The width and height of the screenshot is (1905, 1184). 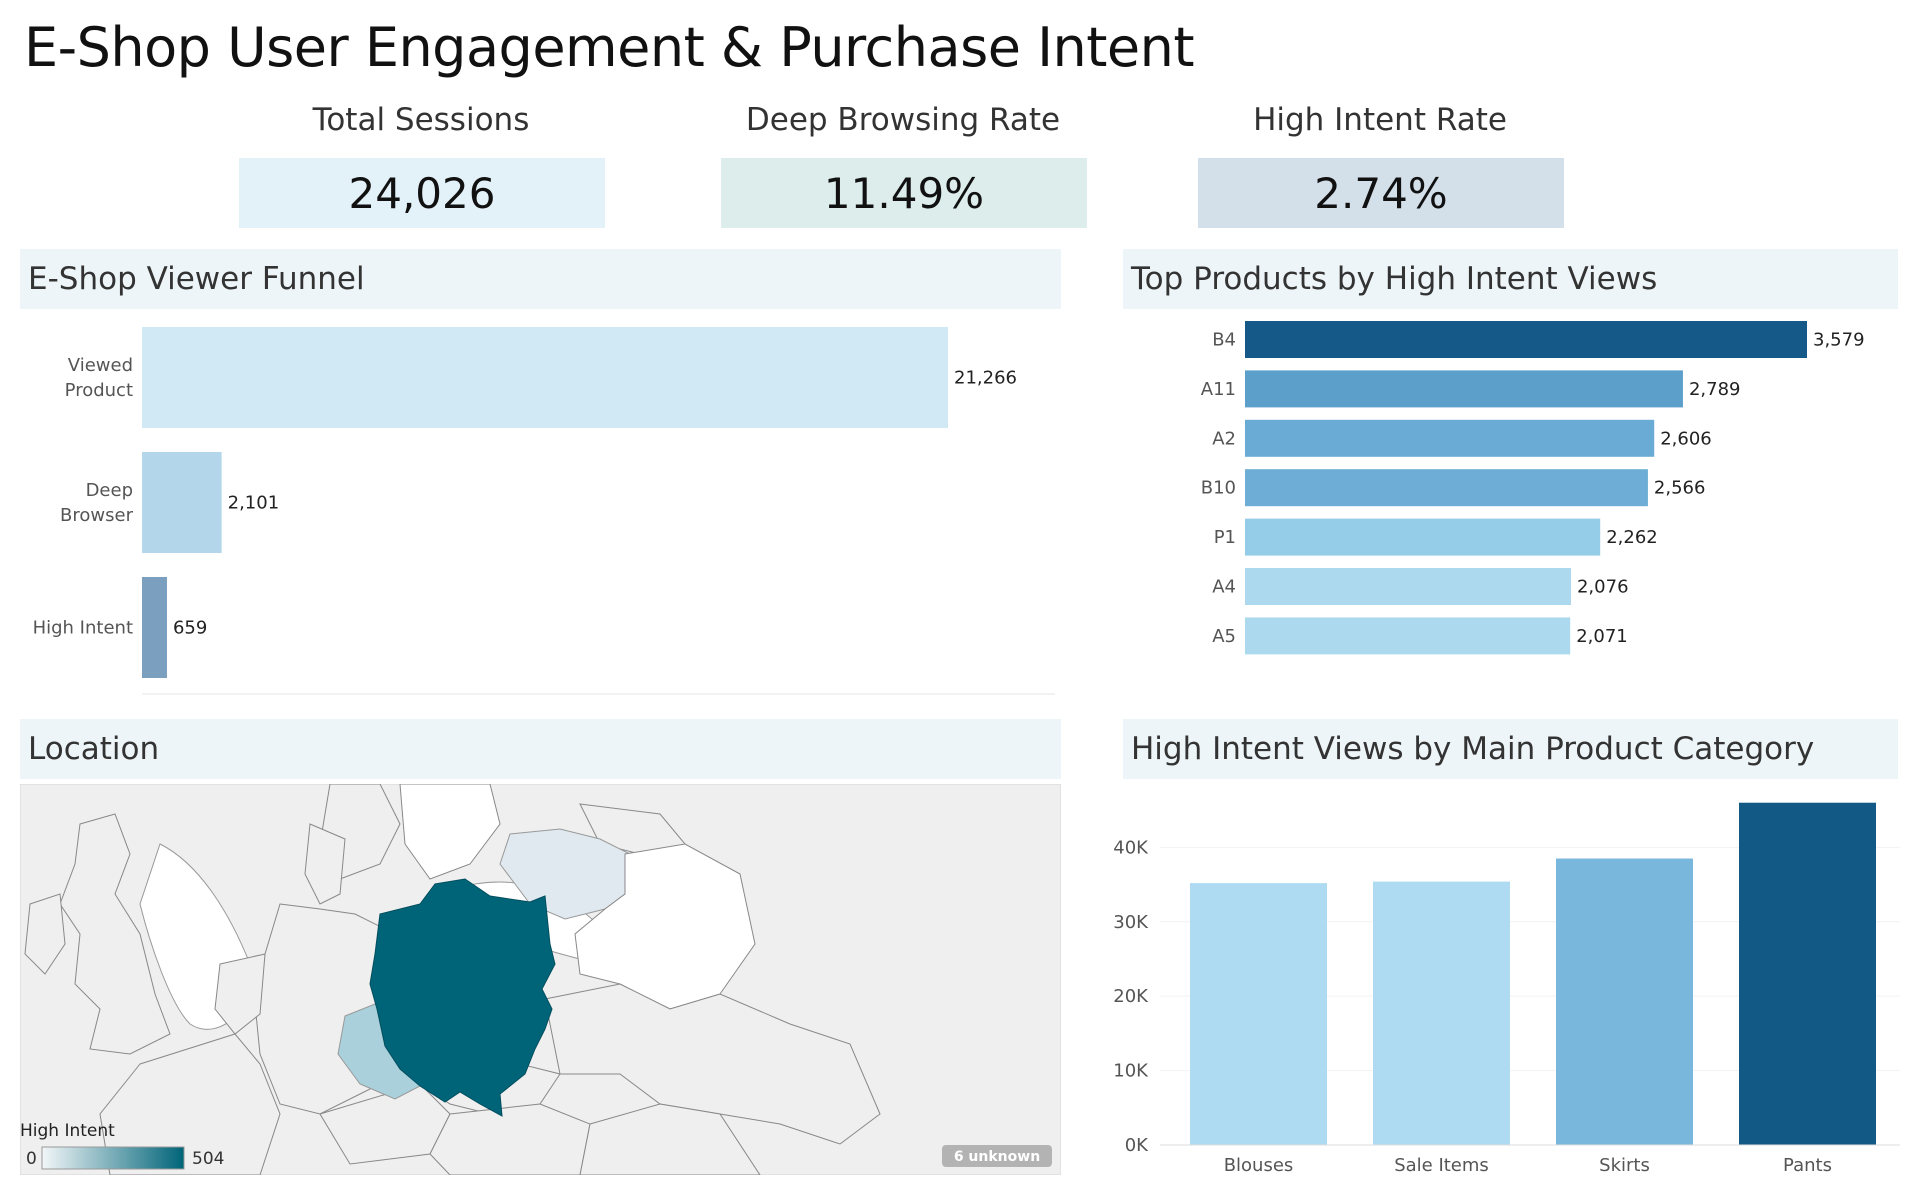 I want to click on category-bar-blouses, so click(x=1258, y=1014).